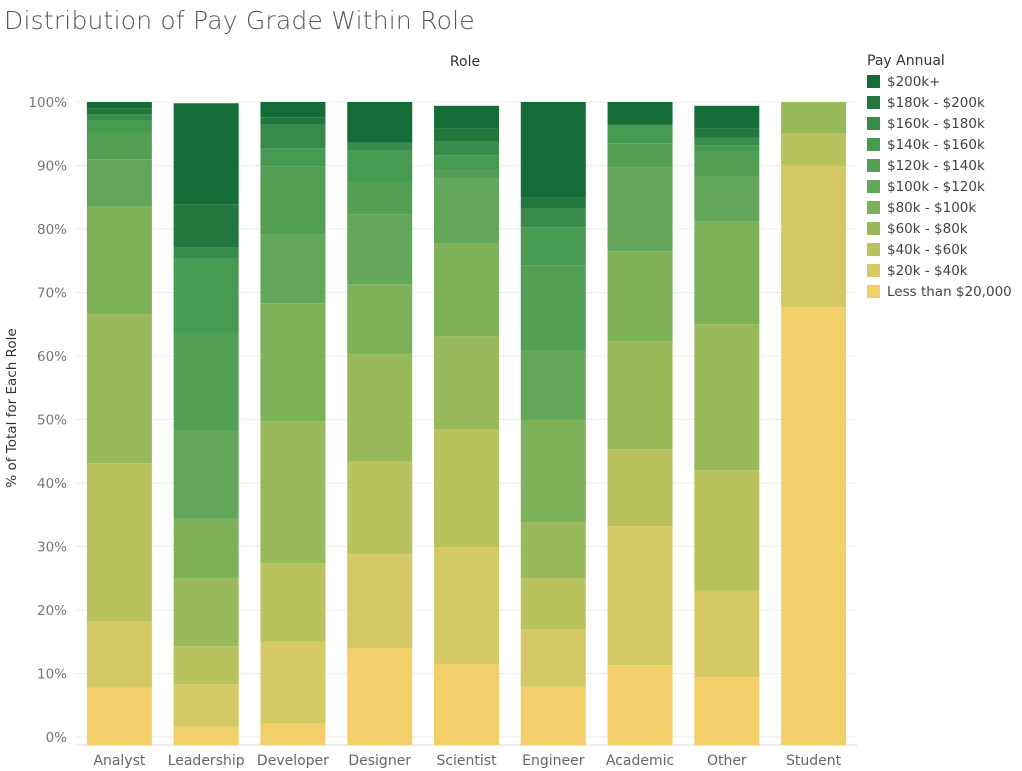 This screenshot has height=771, width=1022. I want to click on legend-item: $180k - $200k, so click(944, 102).